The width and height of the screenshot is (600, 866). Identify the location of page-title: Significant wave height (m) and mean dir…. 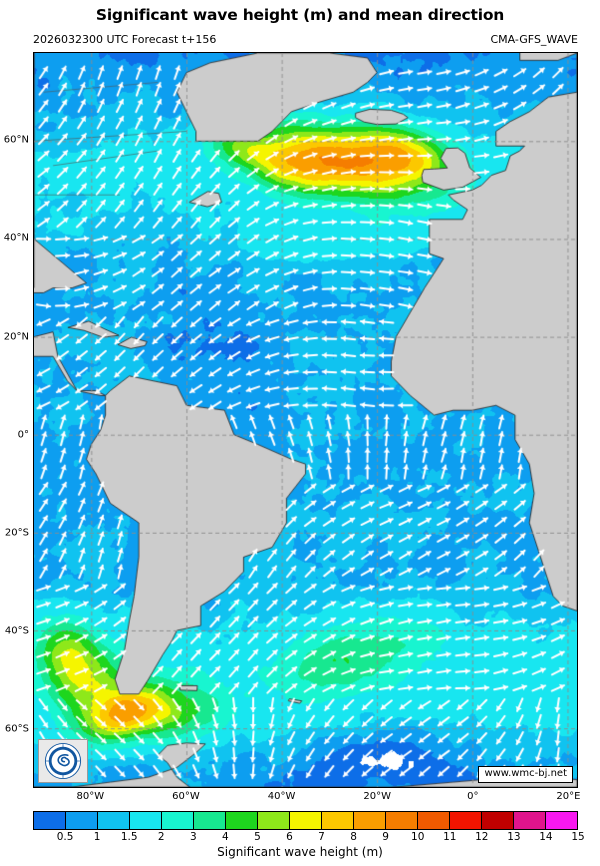
(300, 15).